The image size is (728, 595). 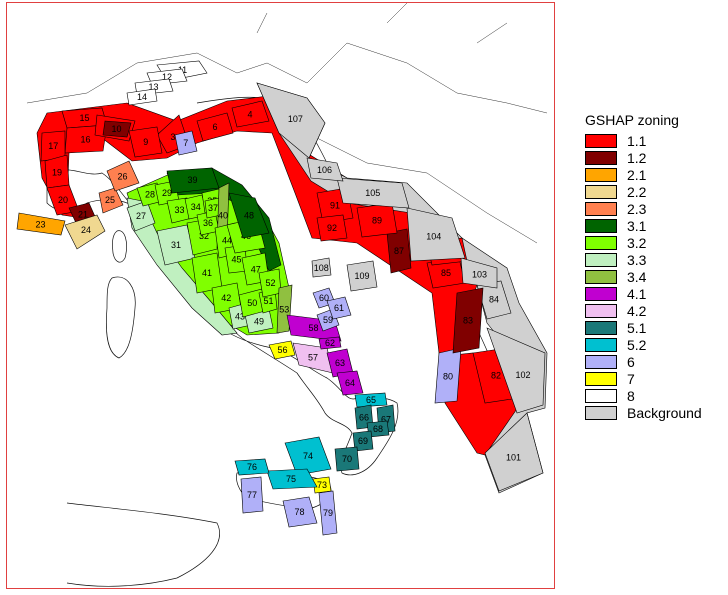 What do you see at coordinates (213, 208) in the screenshot?
I see `zone-label: 37` at bounding box center [213, 208].